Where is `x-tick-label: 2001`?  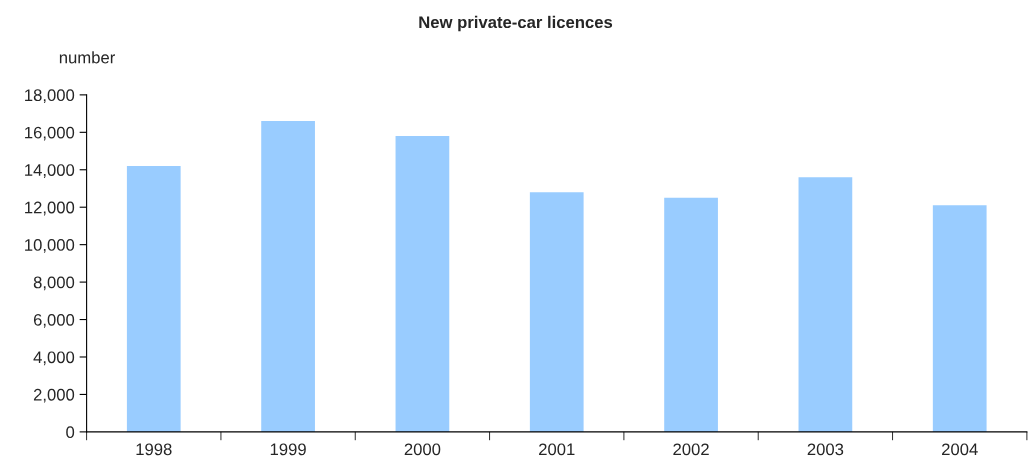
x-tick-label: 2001 is located at coordinates (557, 449).